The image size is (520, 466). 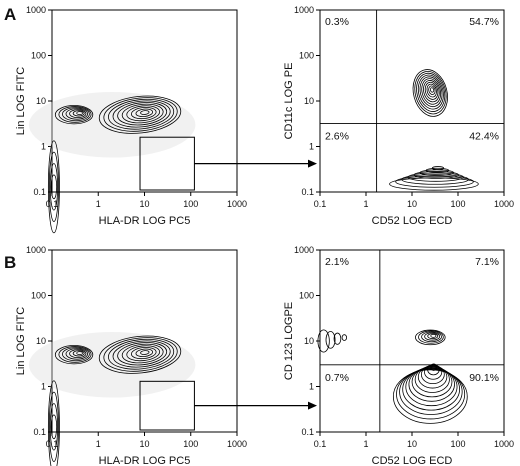 I want to click on panel-letter-a: A, so click(x=10, y=14).